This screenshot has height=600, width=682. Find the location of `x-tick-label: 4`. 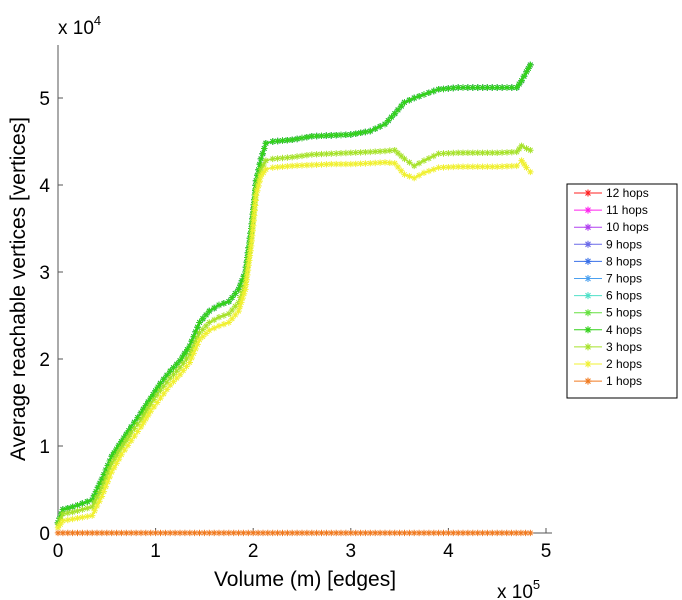

x-tick-label: 4 is located at coordinates (448, 551).